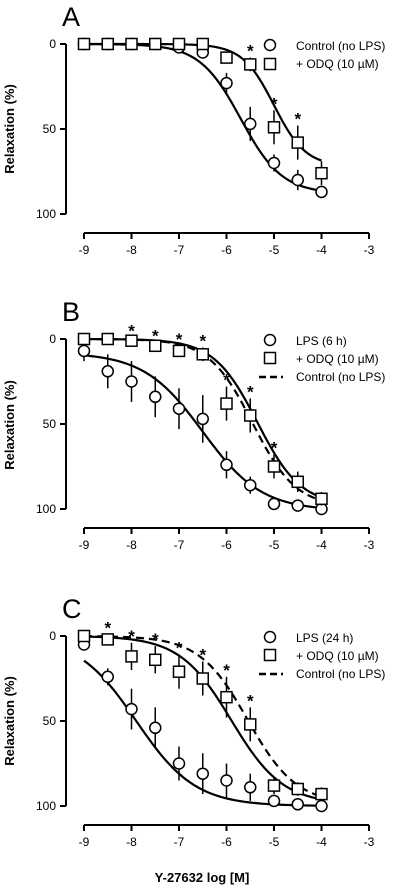 The image size is (400, 886). What do you see at coordinates (324, 638) in the screenshot?
I see `legend-label: LPS (24 h)` at bounding box center [324, 638].